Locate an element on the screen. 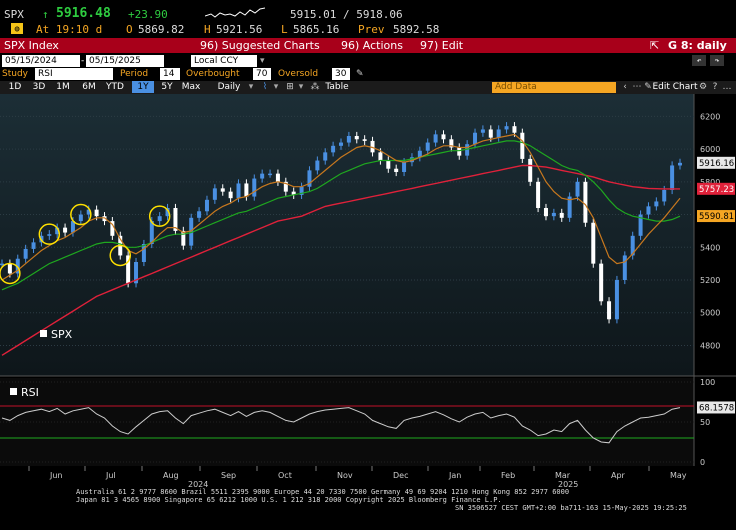 The image size is (736, 530). range-button-1d: 1D is located at coordinates (15, 87).